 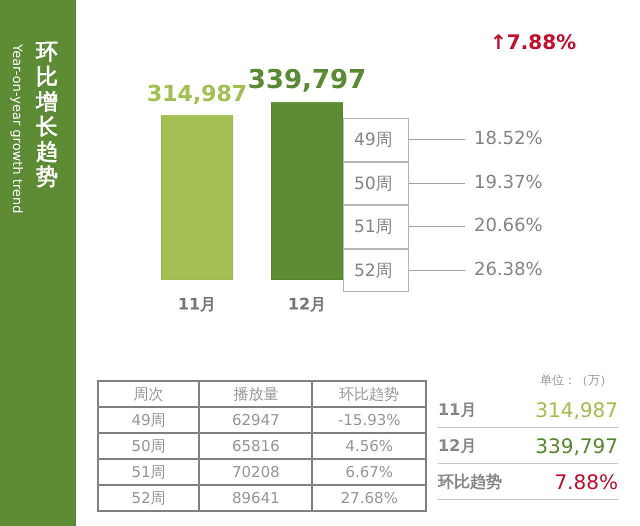 What do you see at coordinates (457, 410) in the screenshot?
I see `text: 11月` at bounding box center [457, 410].